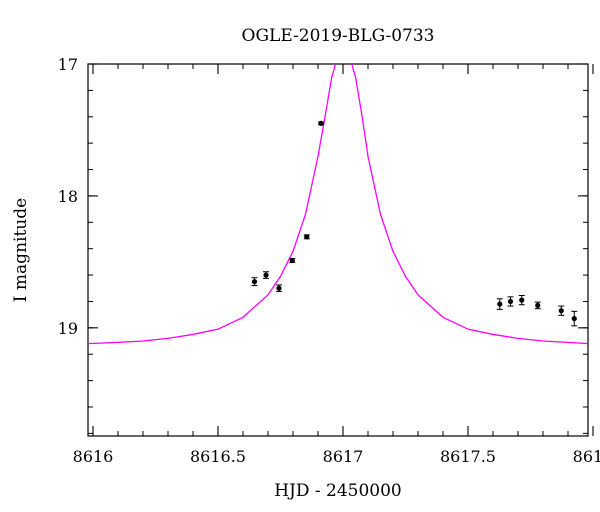 This screenshot has width=600, height=512. What do you see at coordinates (338, 491) in the screenshot?
I see `x-axis-label: HJD - 2450000` at bounding box center [338, 491].